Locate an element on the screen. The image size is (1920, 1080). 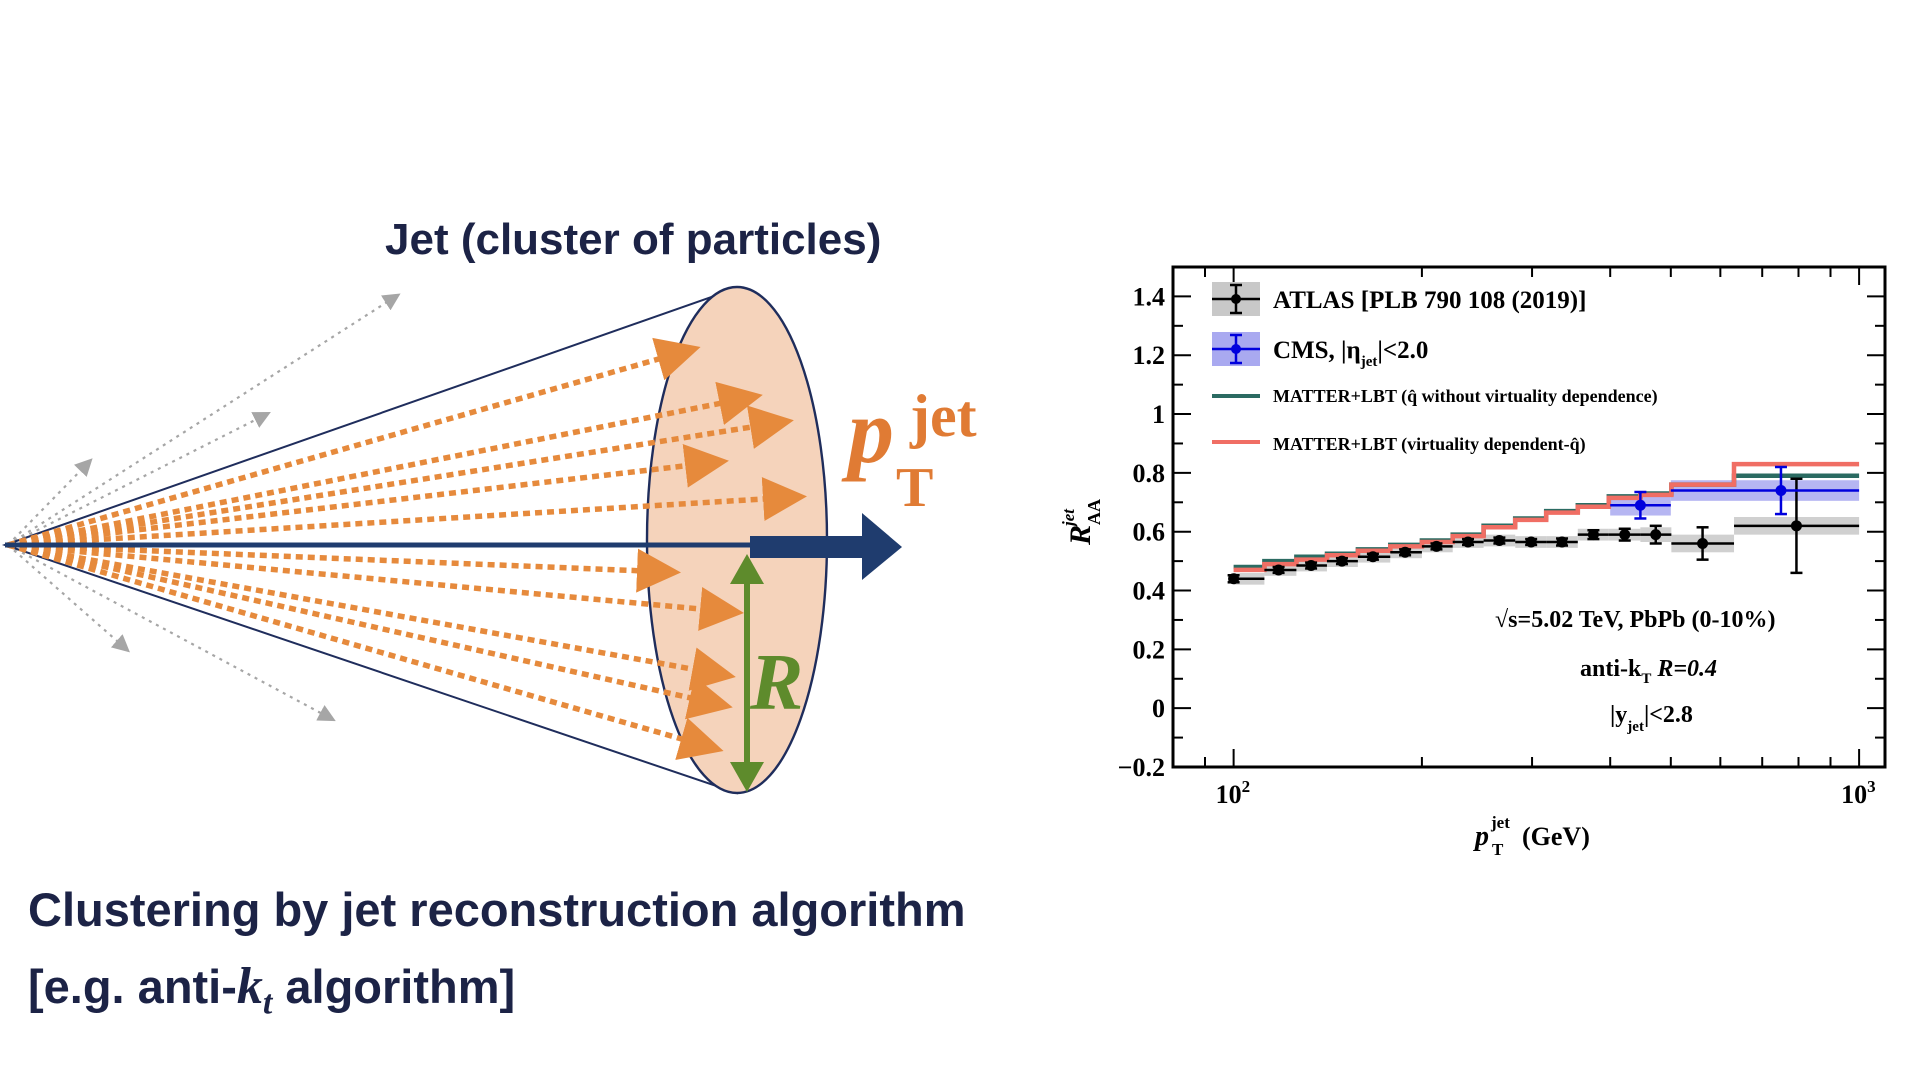
radius-arrow is located at coordinates (747, 673).